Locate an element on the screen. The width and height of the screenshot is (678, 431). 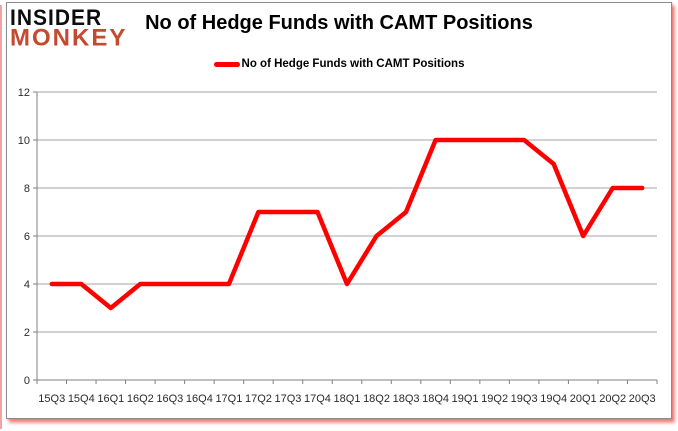
y-axis-tick-label: 4 is located at coordinates (27, 285).